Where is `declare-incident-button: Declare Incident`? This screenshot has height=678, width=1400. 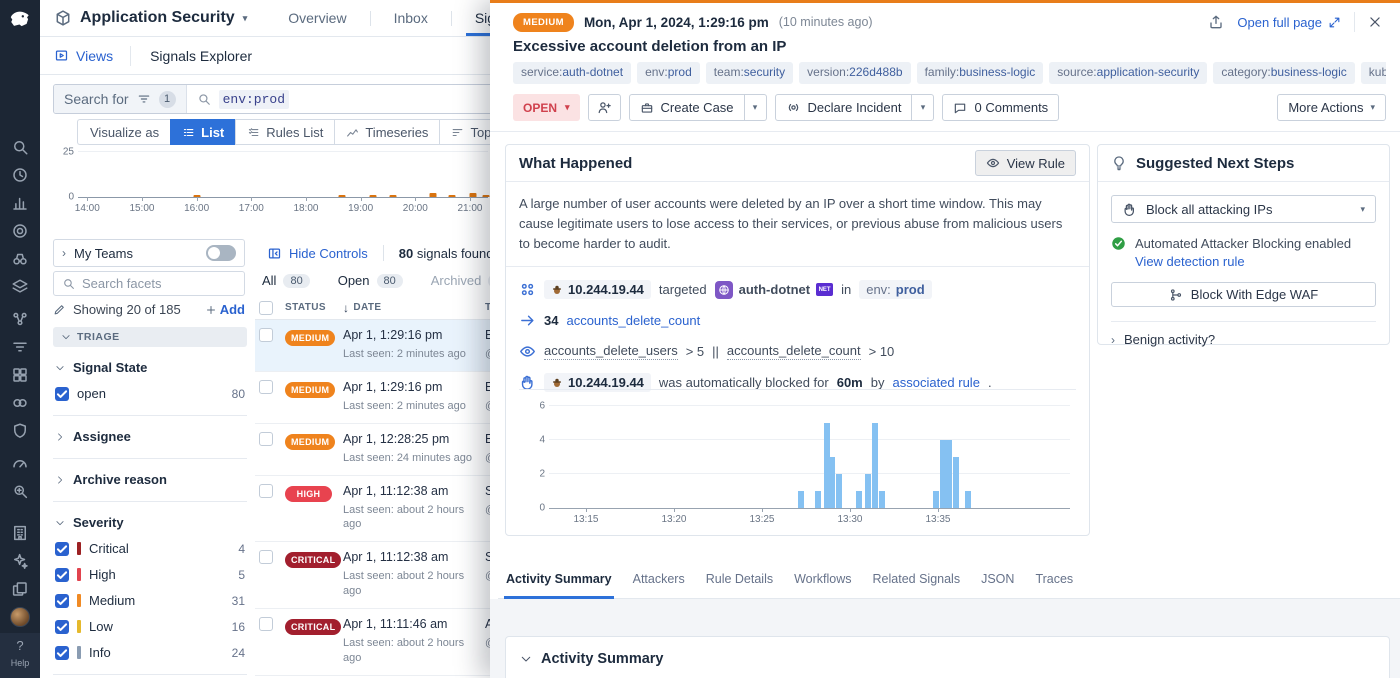 declare-incident-button: Declare Incident is located at coordinates (843, 107).